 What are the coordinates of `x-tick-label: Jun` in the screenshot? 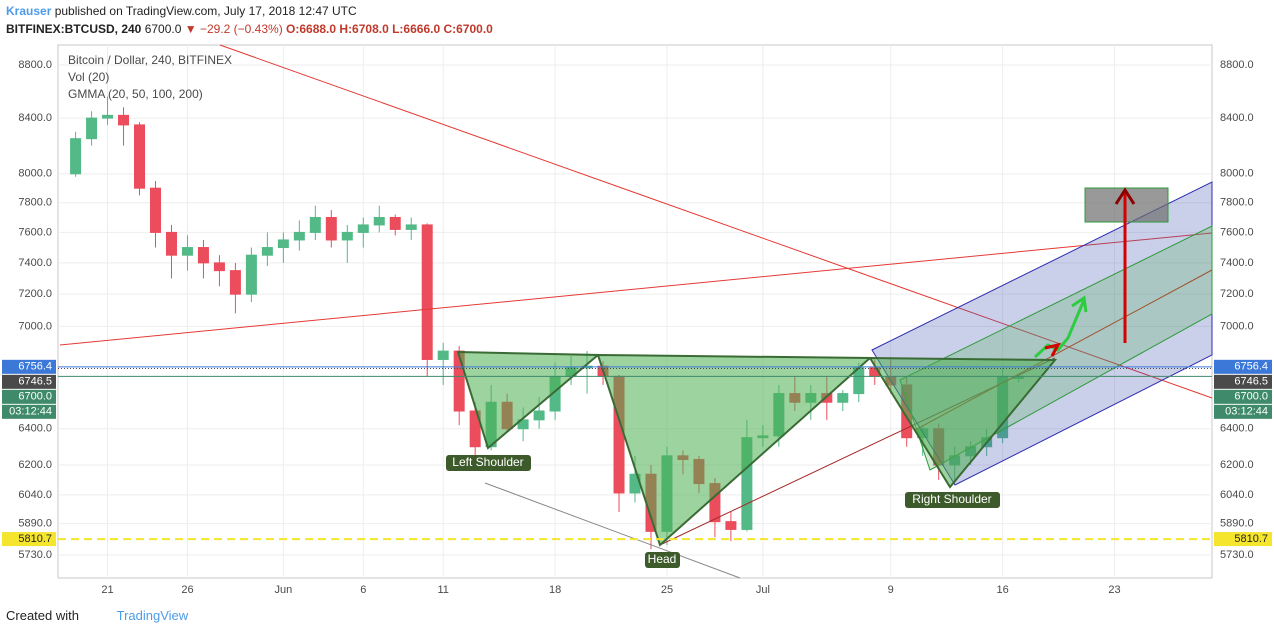 It's located at (283, 590).